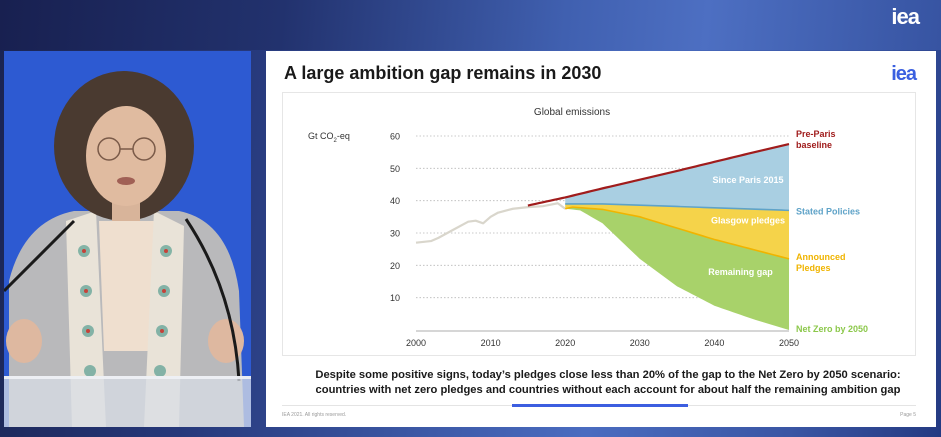 This screenshot has width=941, height=437. What do you see at coordinates (740, 272) in the screenshot?
I see `label-remaining-gap: Remaining gap` at bounding box center [740, 272].